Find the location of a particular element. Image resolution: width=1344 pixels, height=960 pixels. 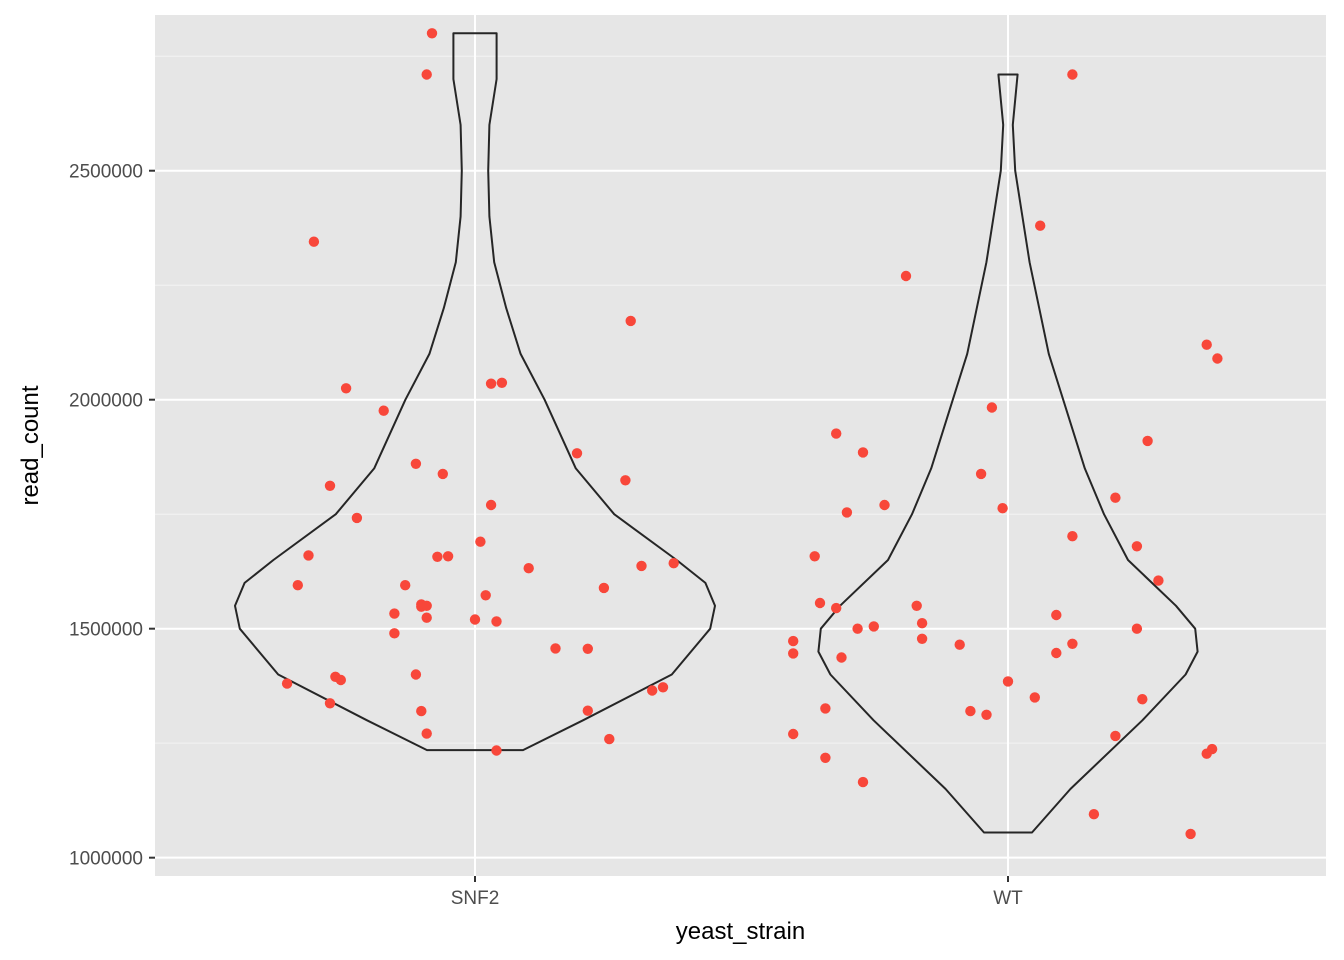

x-axis-title: yeast_strain is located at coordinates (740, 931).